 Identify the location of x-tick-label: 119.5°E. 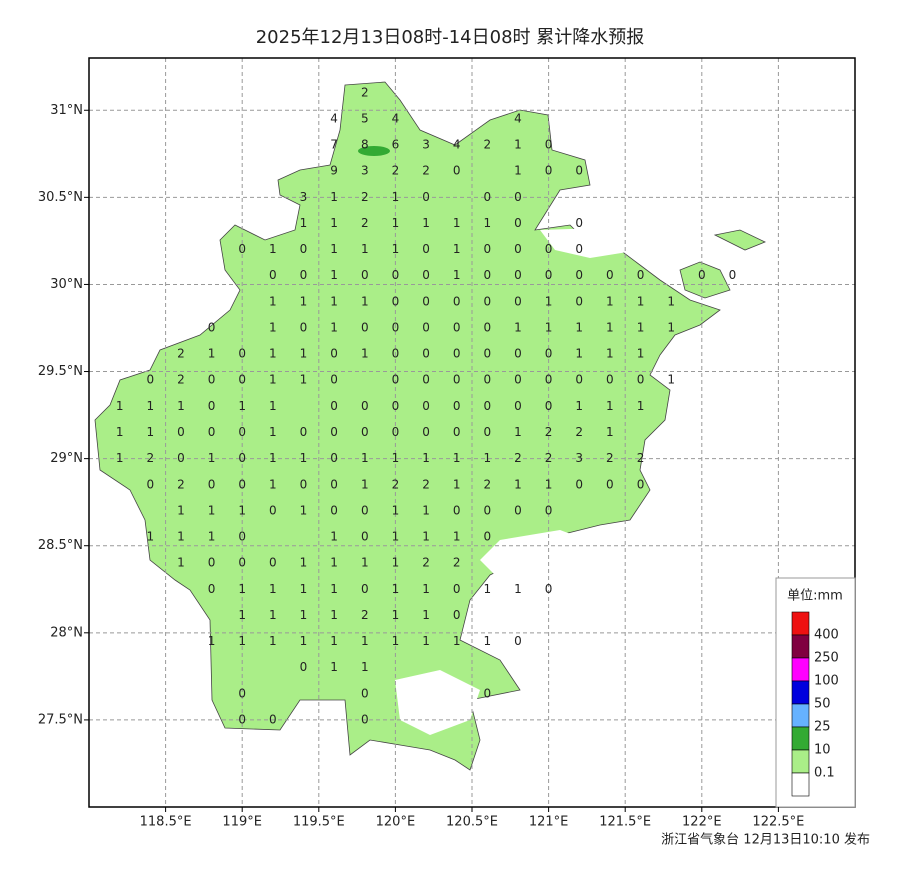
(319, 822).